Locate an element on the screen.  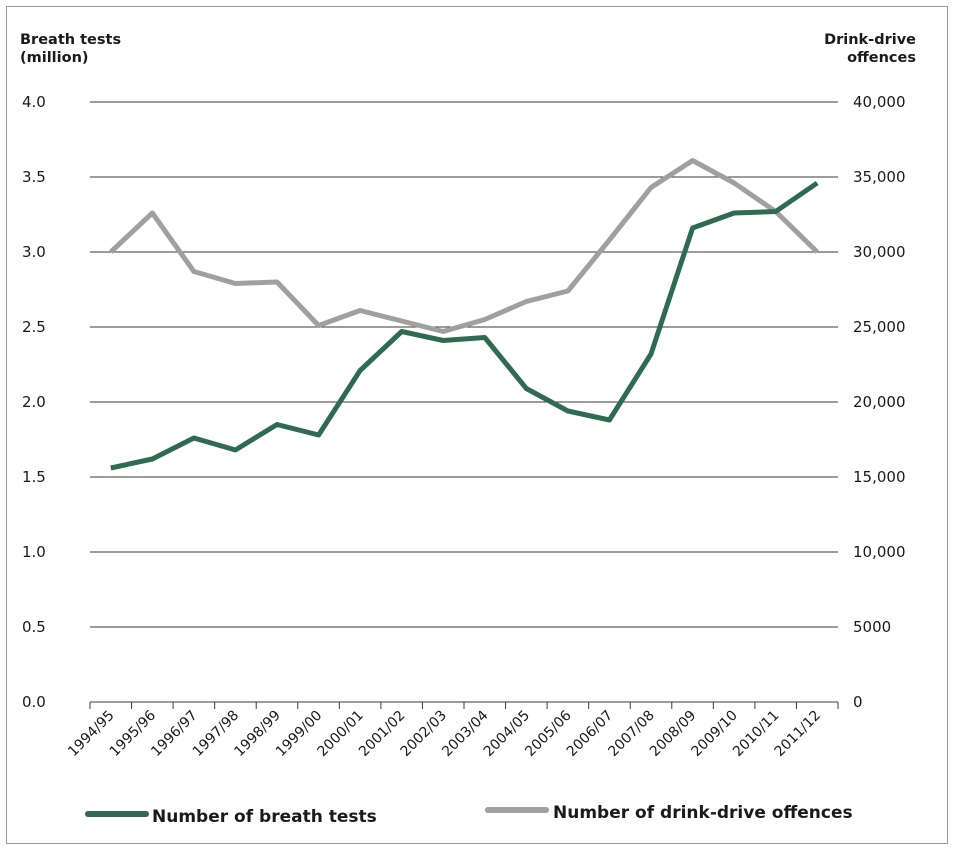
left-axis-title-line2: (million) is located at coordinates (54, 58).